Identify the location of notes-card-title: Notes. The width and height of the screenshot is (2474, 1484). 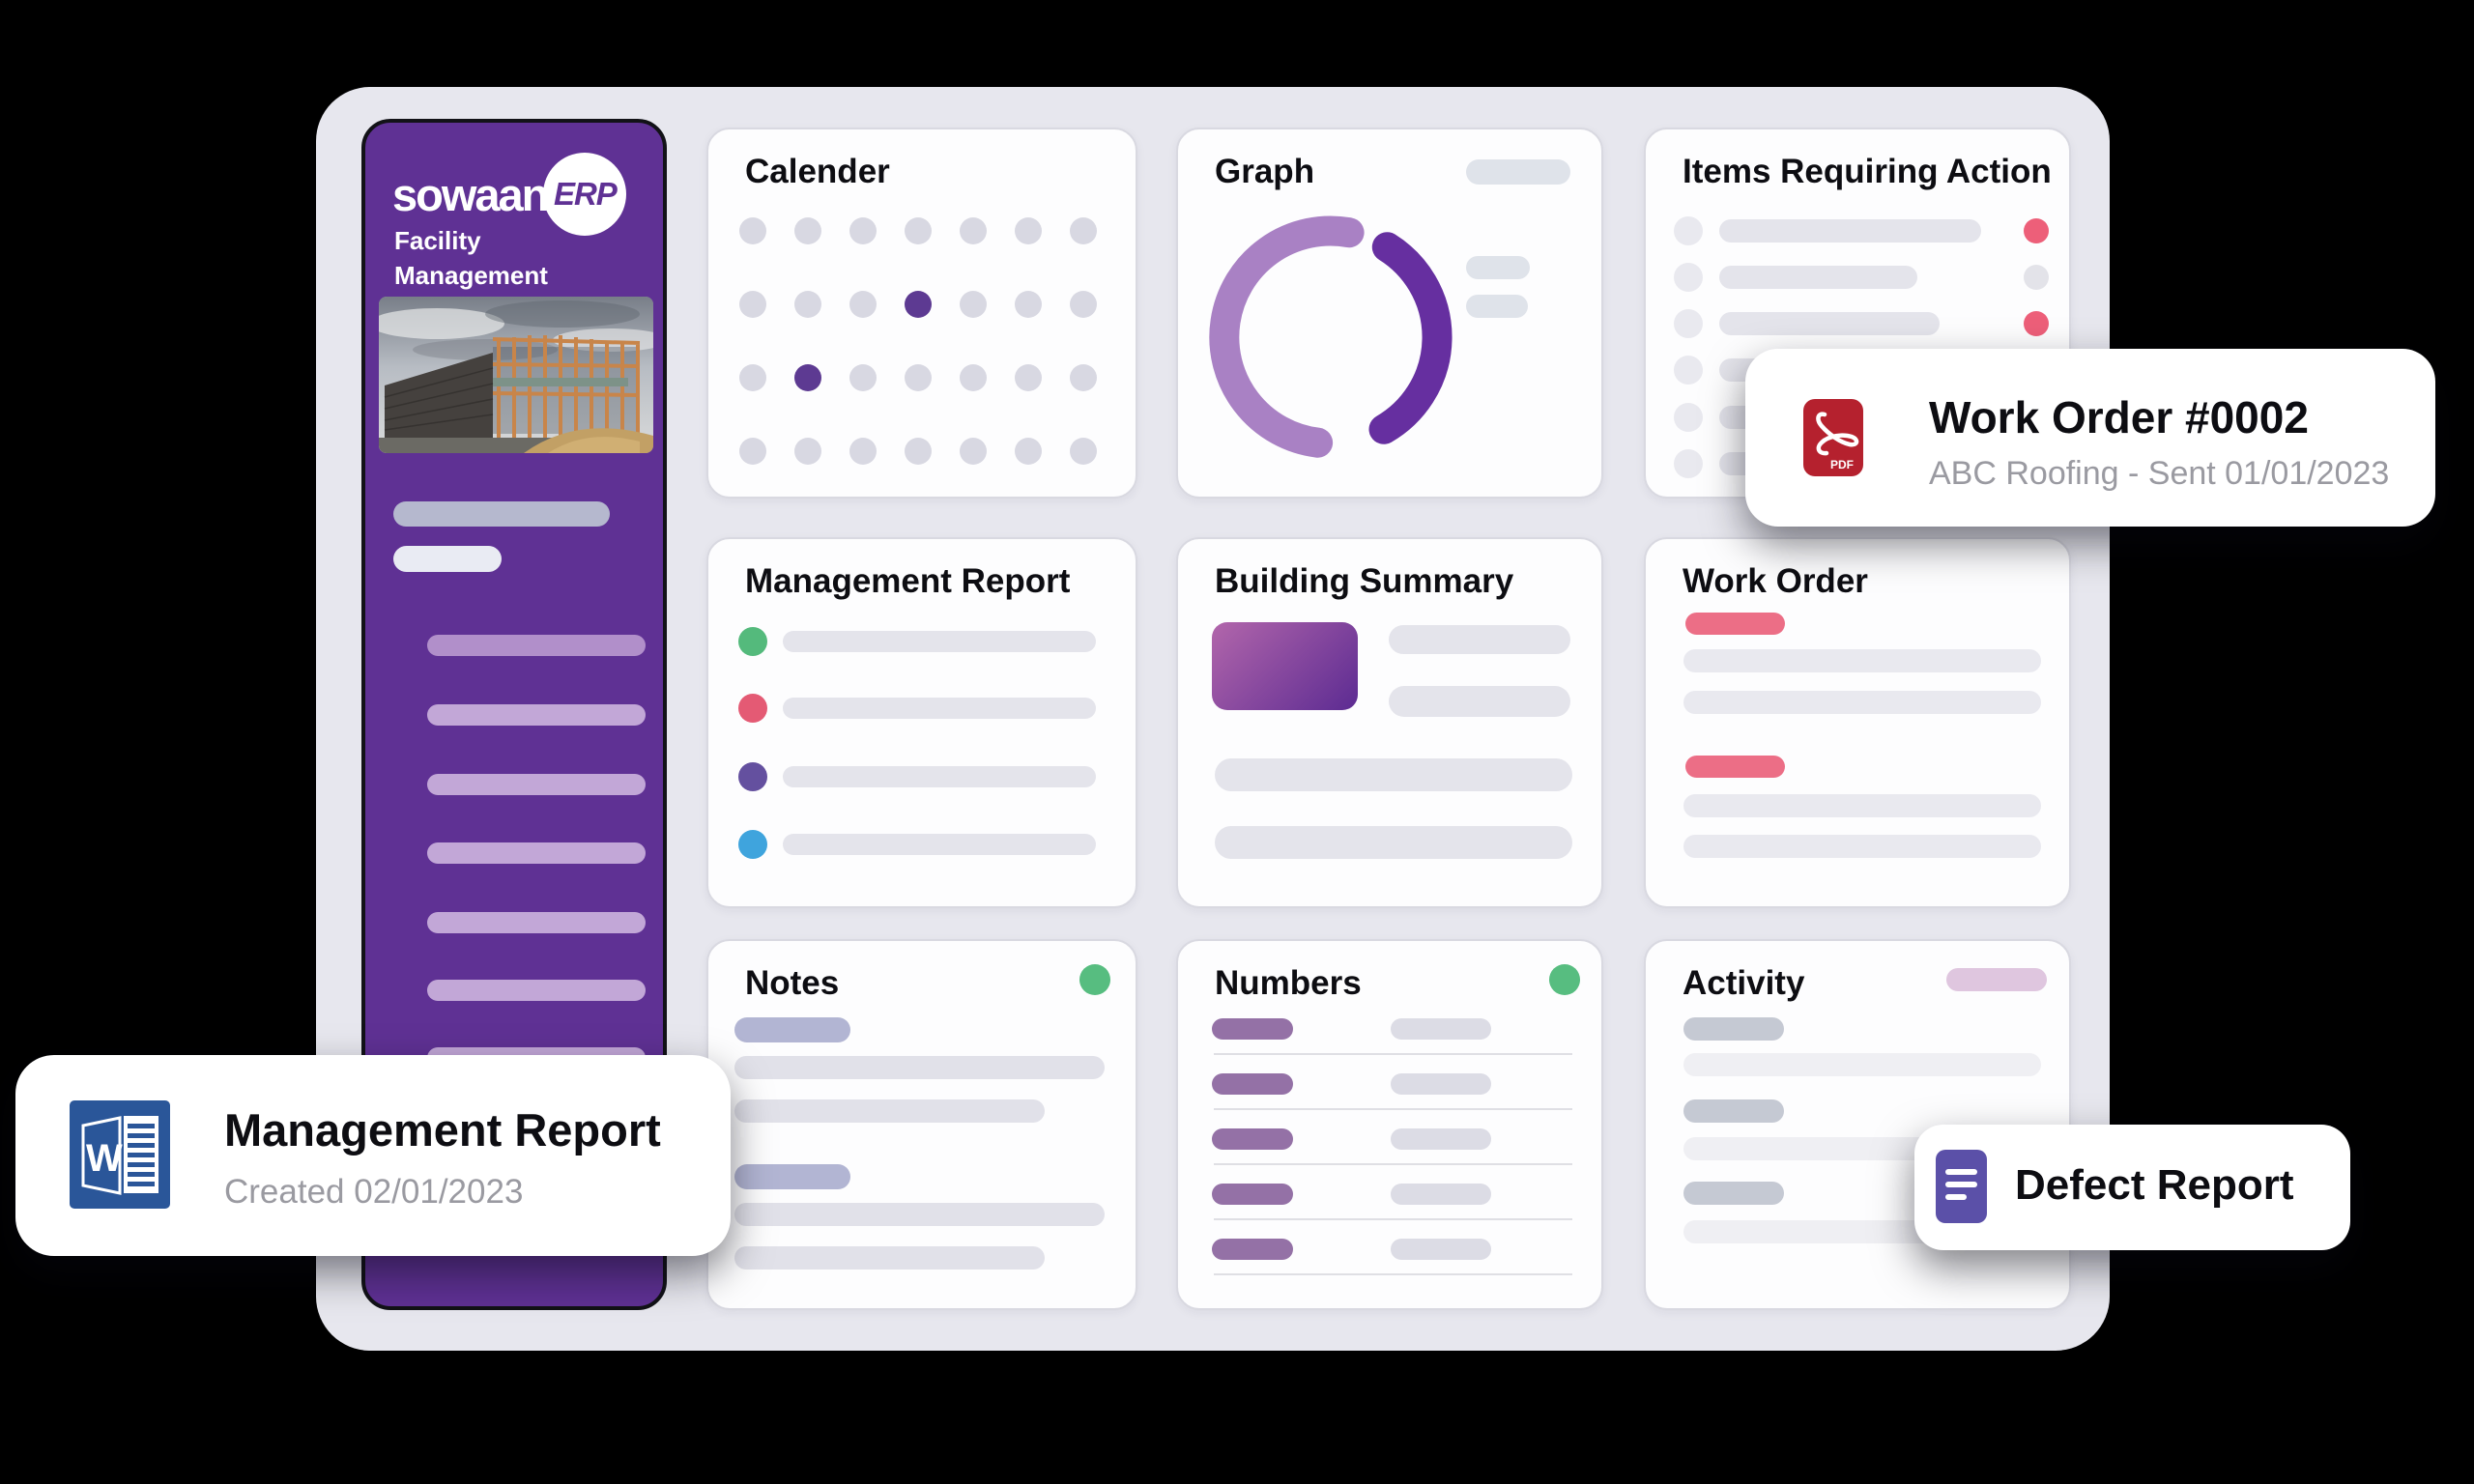
(792, 983).